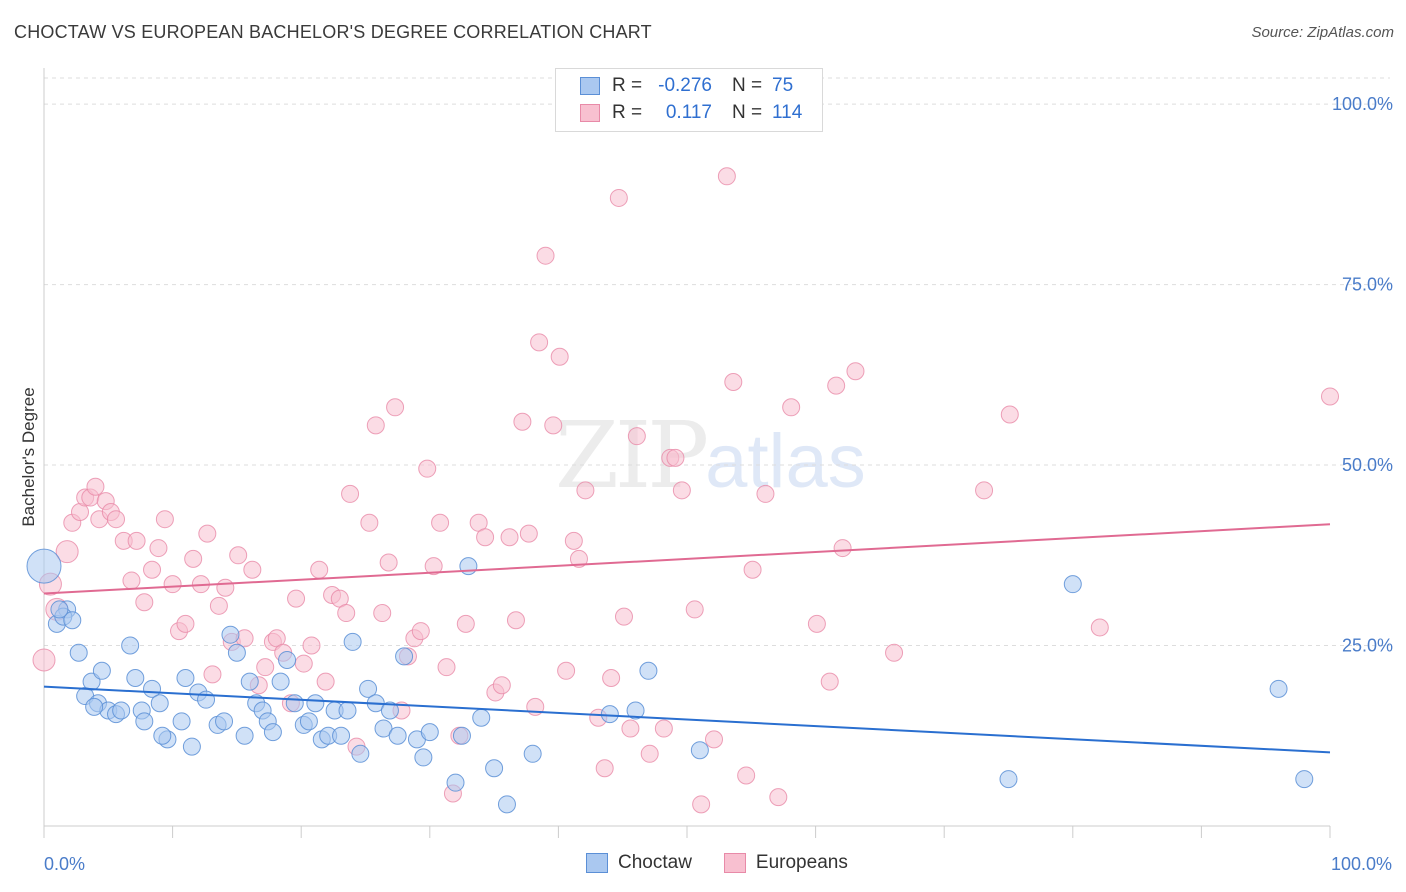  I want to click on watermark-atlas: atlas, so click(785, 461).